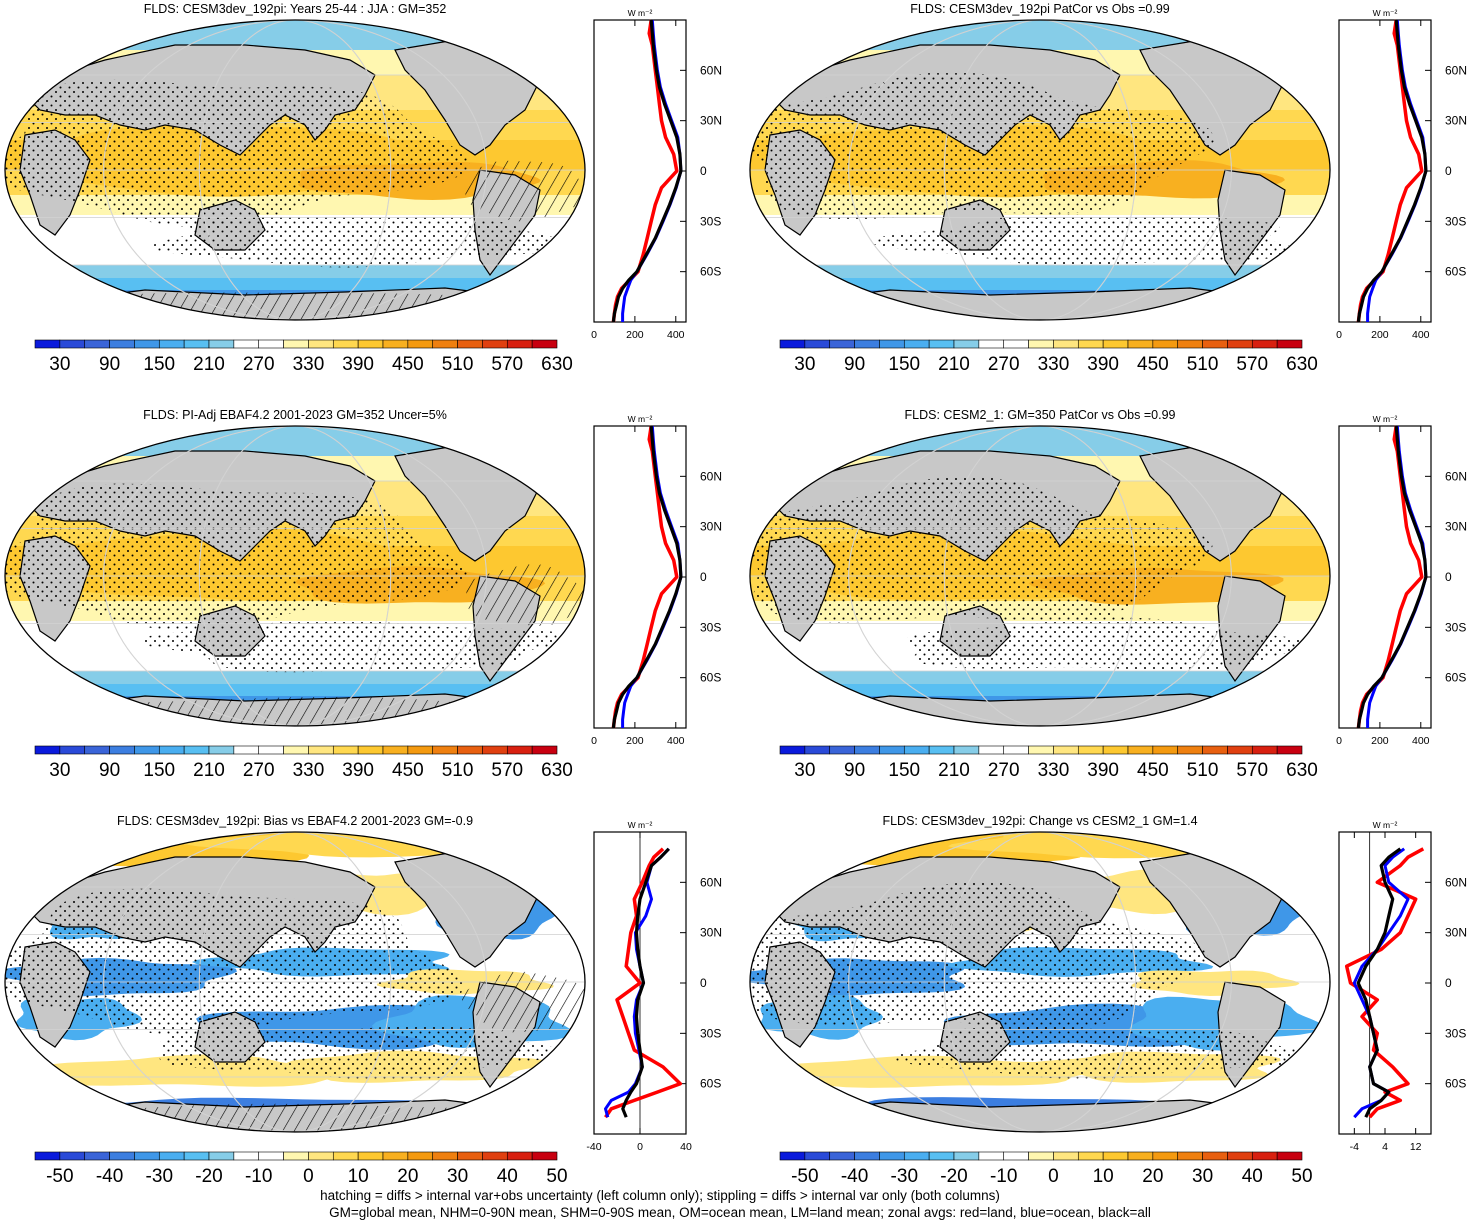  I want to click on colorbar-label: -30, so click(159, 1176).